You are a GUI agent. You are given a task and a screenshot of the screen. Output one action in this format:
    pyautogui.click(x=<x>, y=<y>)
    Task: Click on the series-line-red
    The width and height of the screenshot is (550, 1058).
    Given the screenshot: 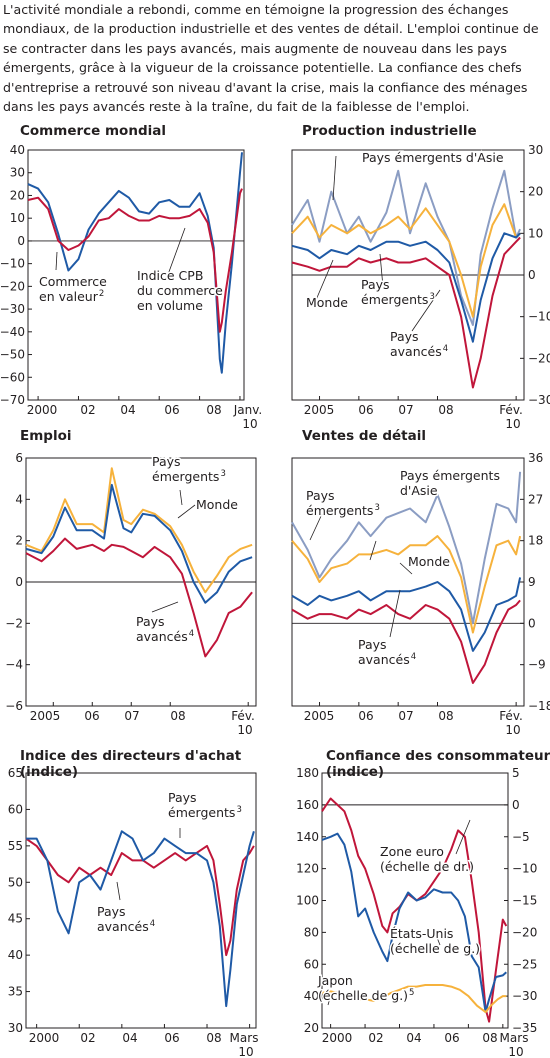 What is the action you would take?
    pyautogui.click(x=406, y=641)
    